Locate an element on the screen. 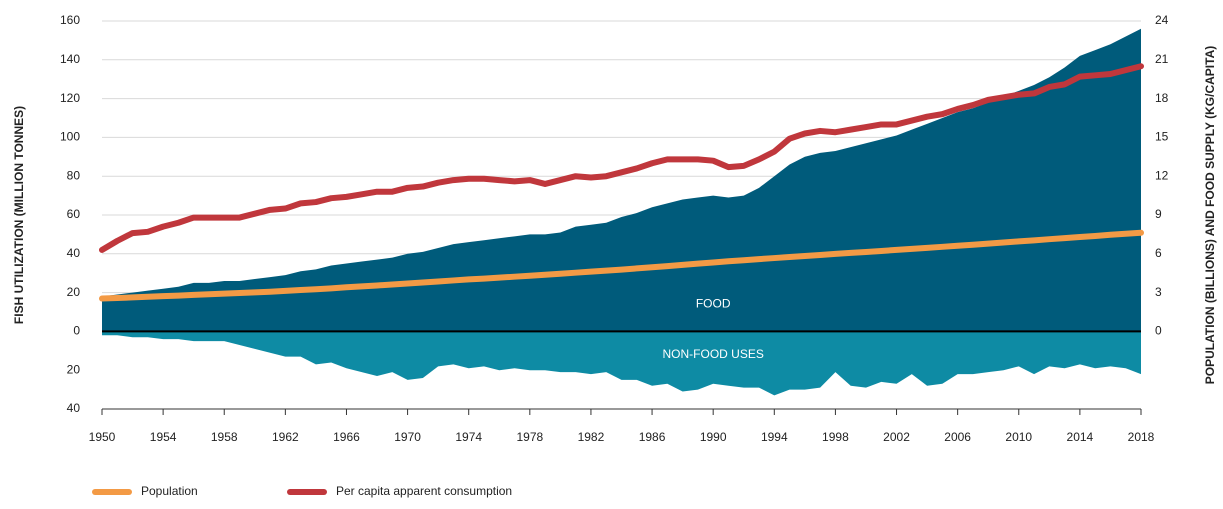 The height and width of the screenshot is (509, 1223). x-tick-label: 2006 is located at coordinates (957, 437).